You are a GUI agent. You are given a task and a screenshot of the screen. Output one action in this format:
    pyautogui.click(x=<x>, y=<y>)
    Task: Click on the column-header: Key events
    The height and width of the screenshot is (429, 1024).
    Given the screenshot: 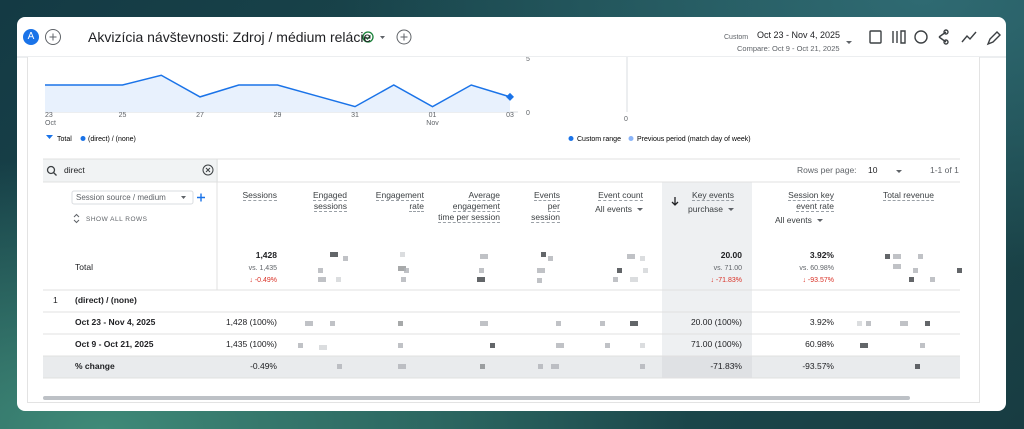 What is the action you would take?
    pyautogui.click(x=703, y=195)
    